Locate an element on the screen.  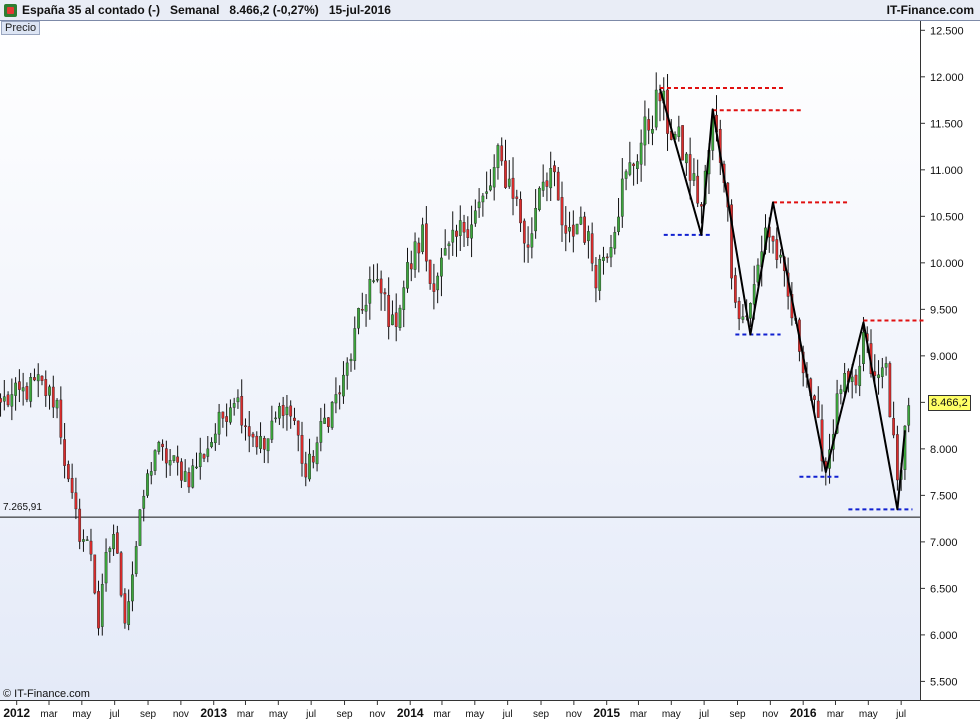
y-tick-label: 11.000 is located at coordinates (946, 171).